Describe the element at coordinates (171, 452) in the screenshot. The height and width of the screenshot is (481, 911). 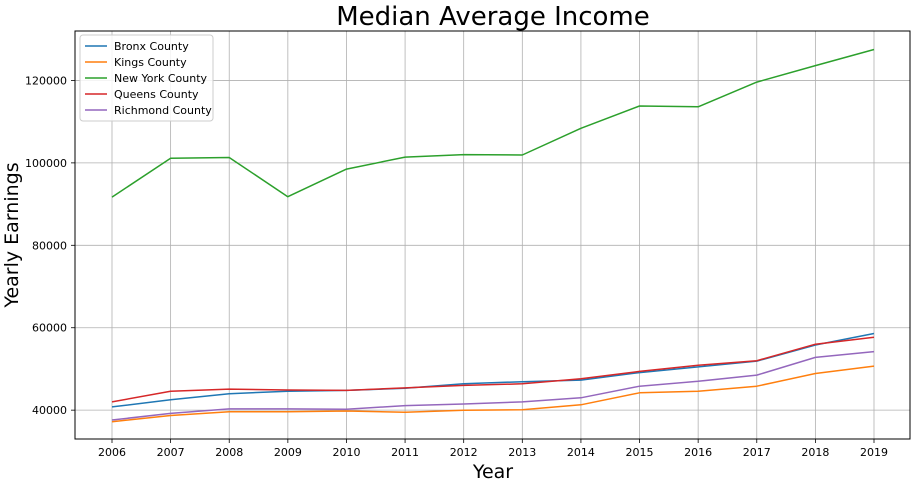
I see `x-tick-label: 2007` at that location.